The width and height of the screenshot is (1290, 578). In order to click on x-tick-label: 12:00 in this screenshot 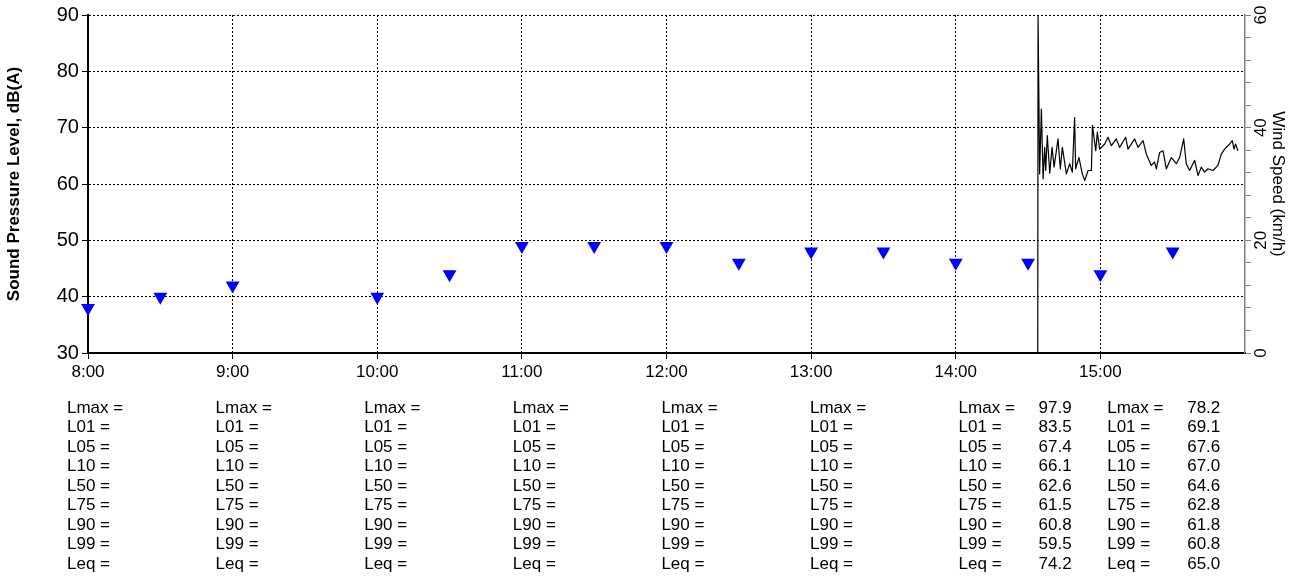, I will do `click(666, 371)`.